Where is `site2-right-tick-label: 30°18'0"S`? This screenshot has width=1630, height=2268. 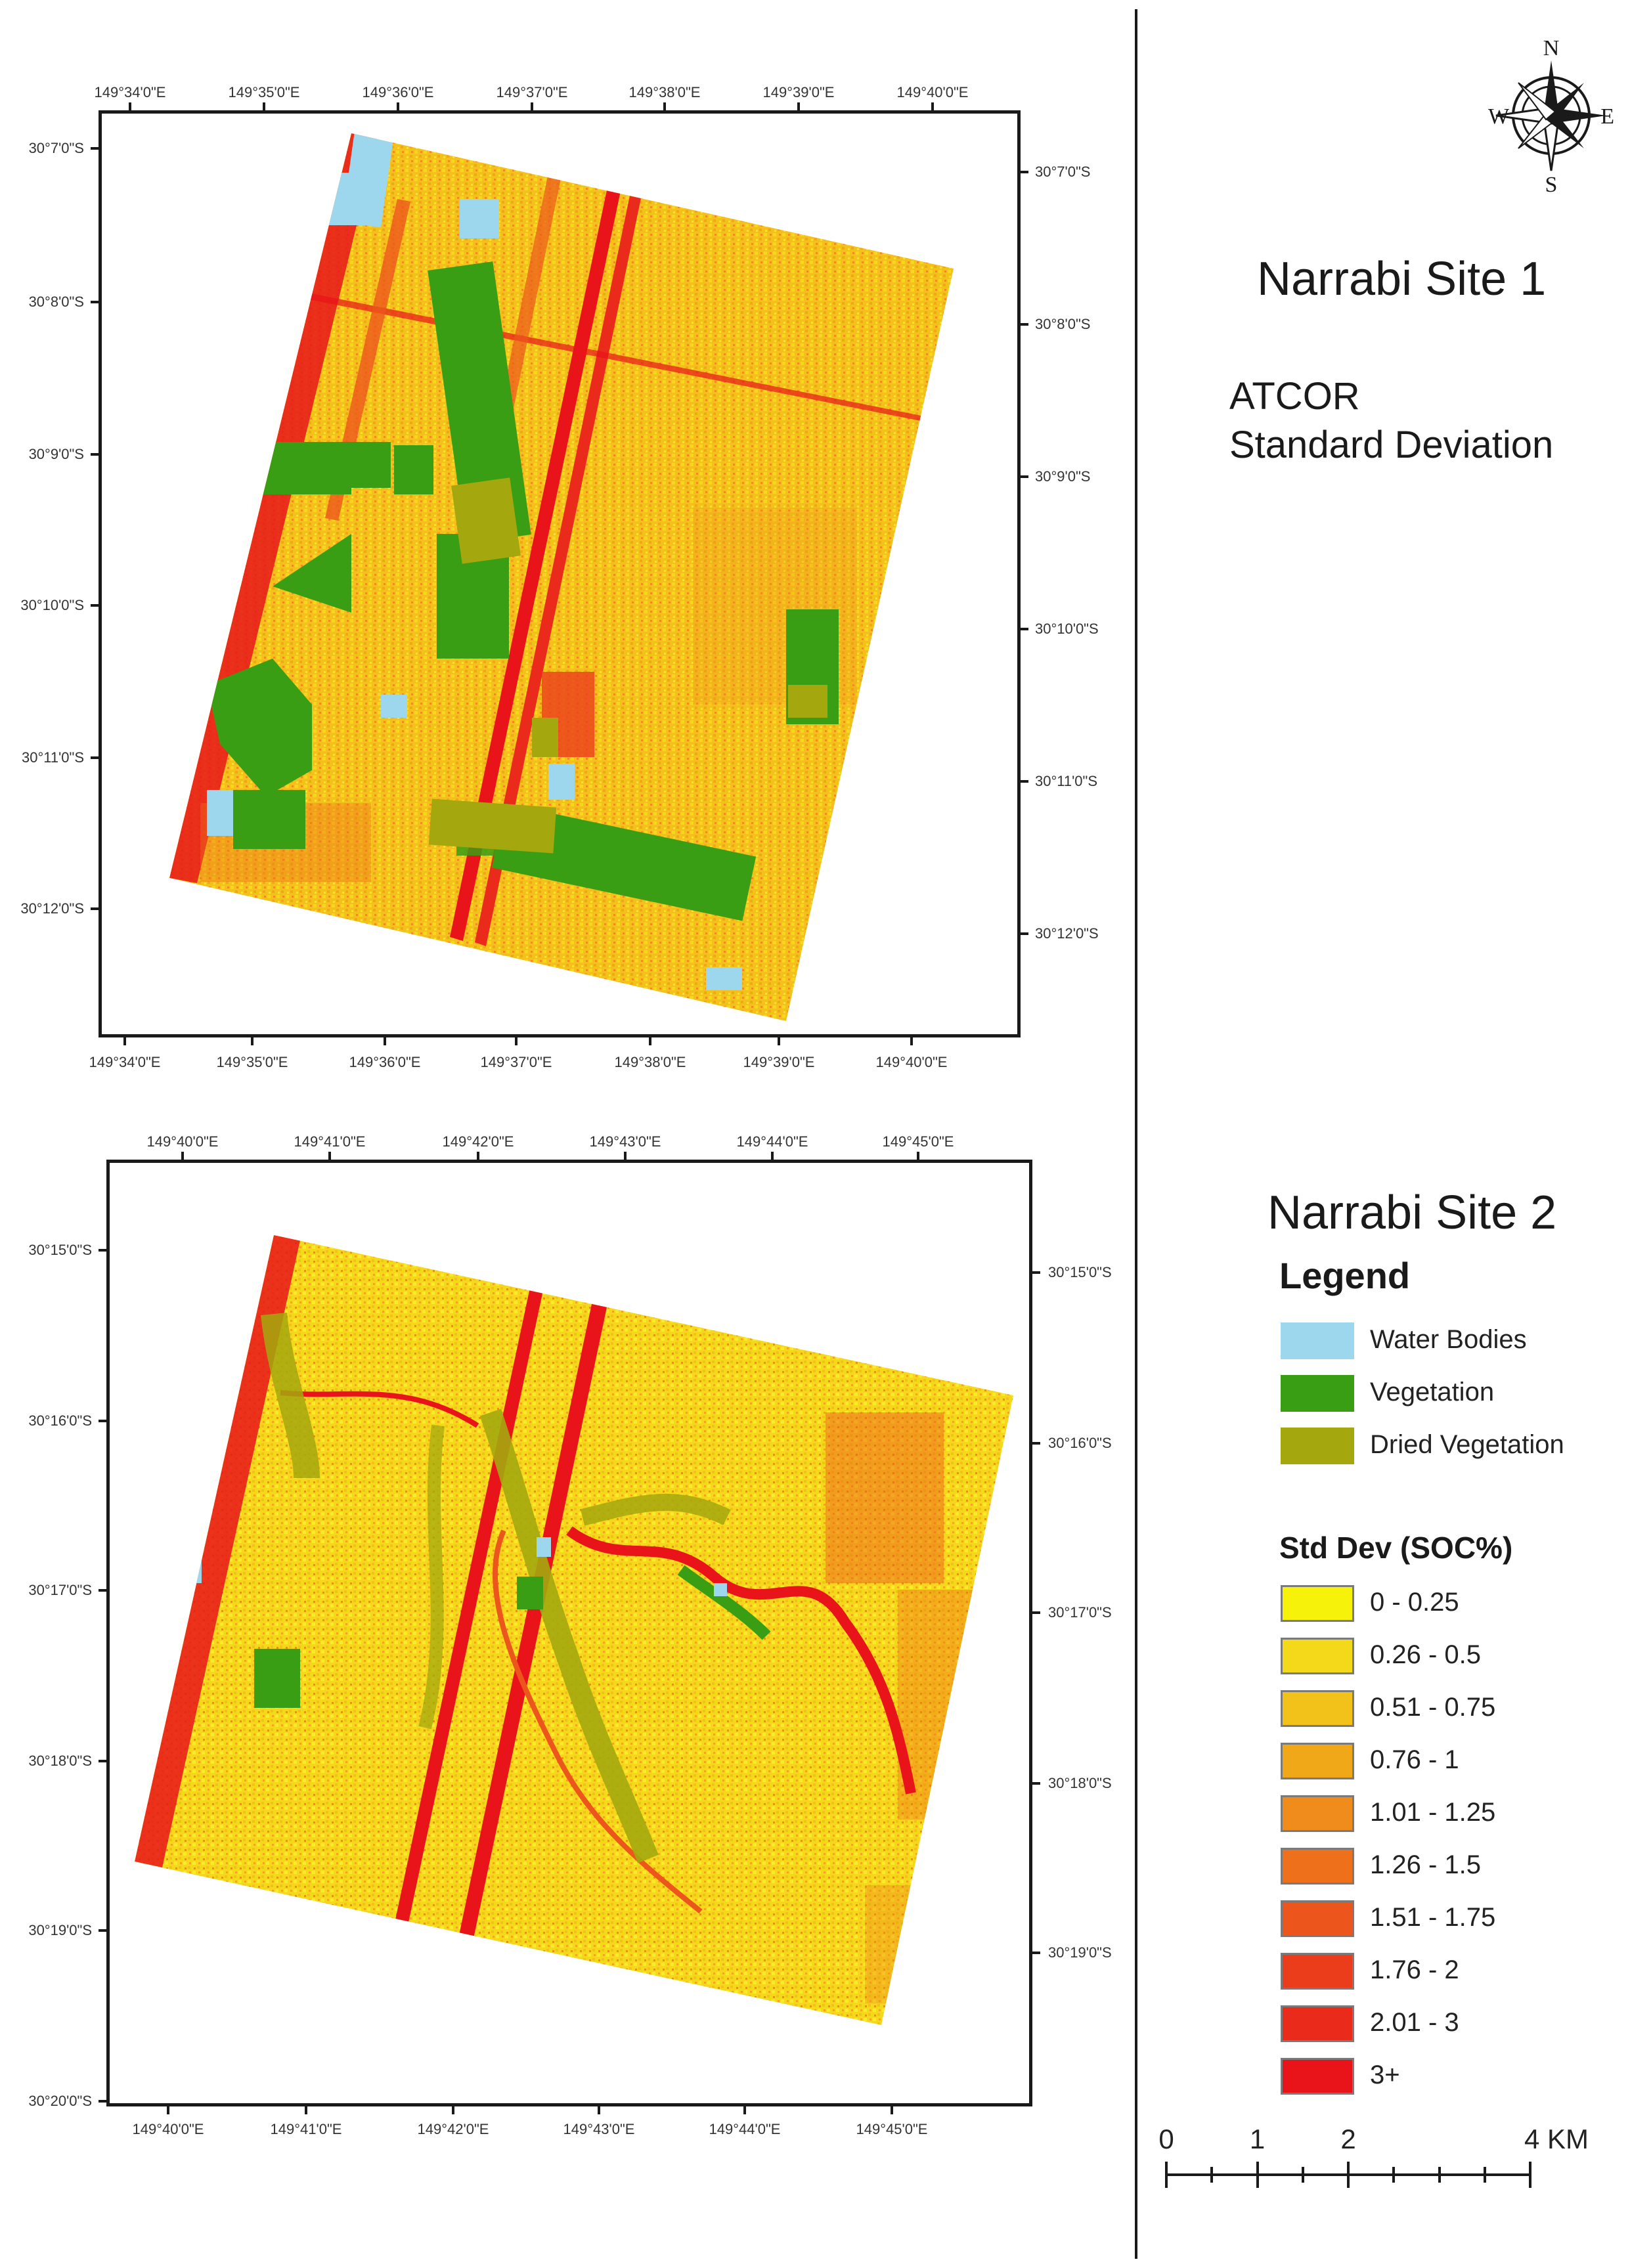
site2-right-tick-label: 30°18'0"S is located at coordinates (1080, 1783).